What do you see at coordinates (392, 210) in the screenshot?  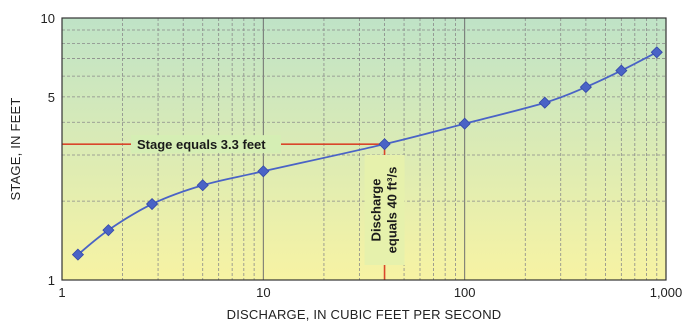 I see `discharge-label-line: equals 40 ft³/s` at bounding box center [392, 210].